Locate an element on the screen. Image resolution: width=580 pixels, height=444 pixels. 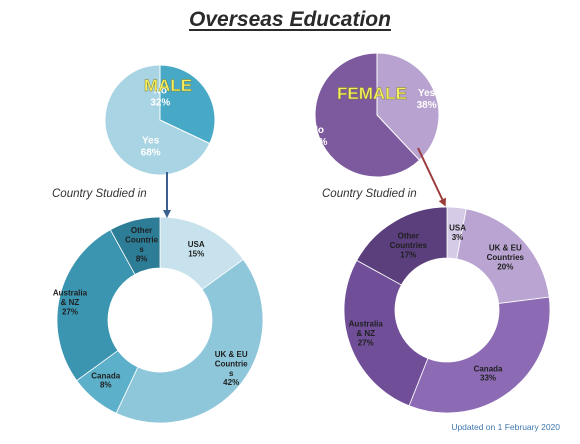
slice-label-other: Other Countrie s 8% is located at coordinates (141, 244).